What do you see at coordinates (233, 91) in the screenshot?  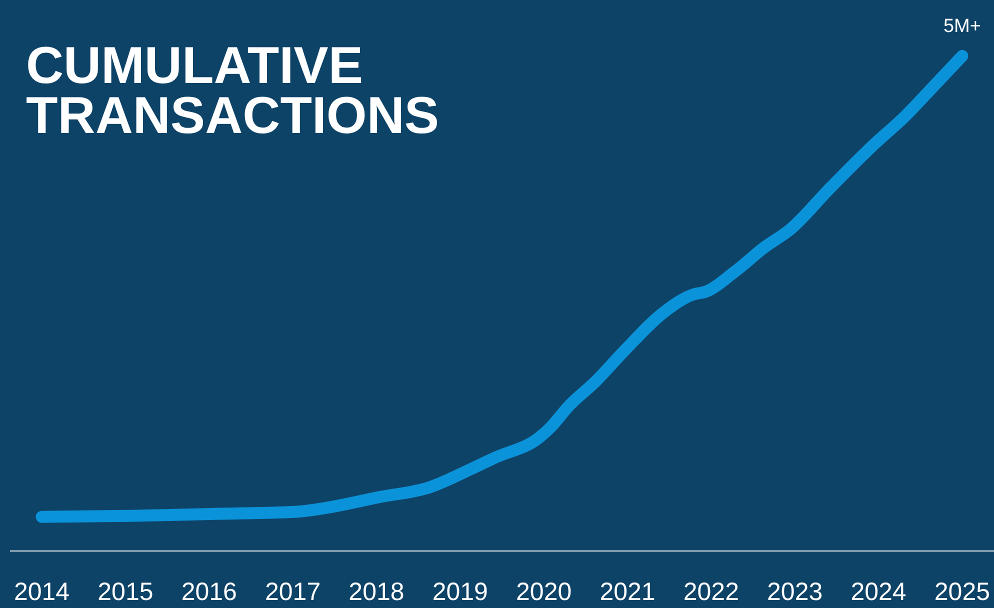 I see `chart-title: CUMULATIVE TRANSACTIONS` at bounding box center [233, 91].